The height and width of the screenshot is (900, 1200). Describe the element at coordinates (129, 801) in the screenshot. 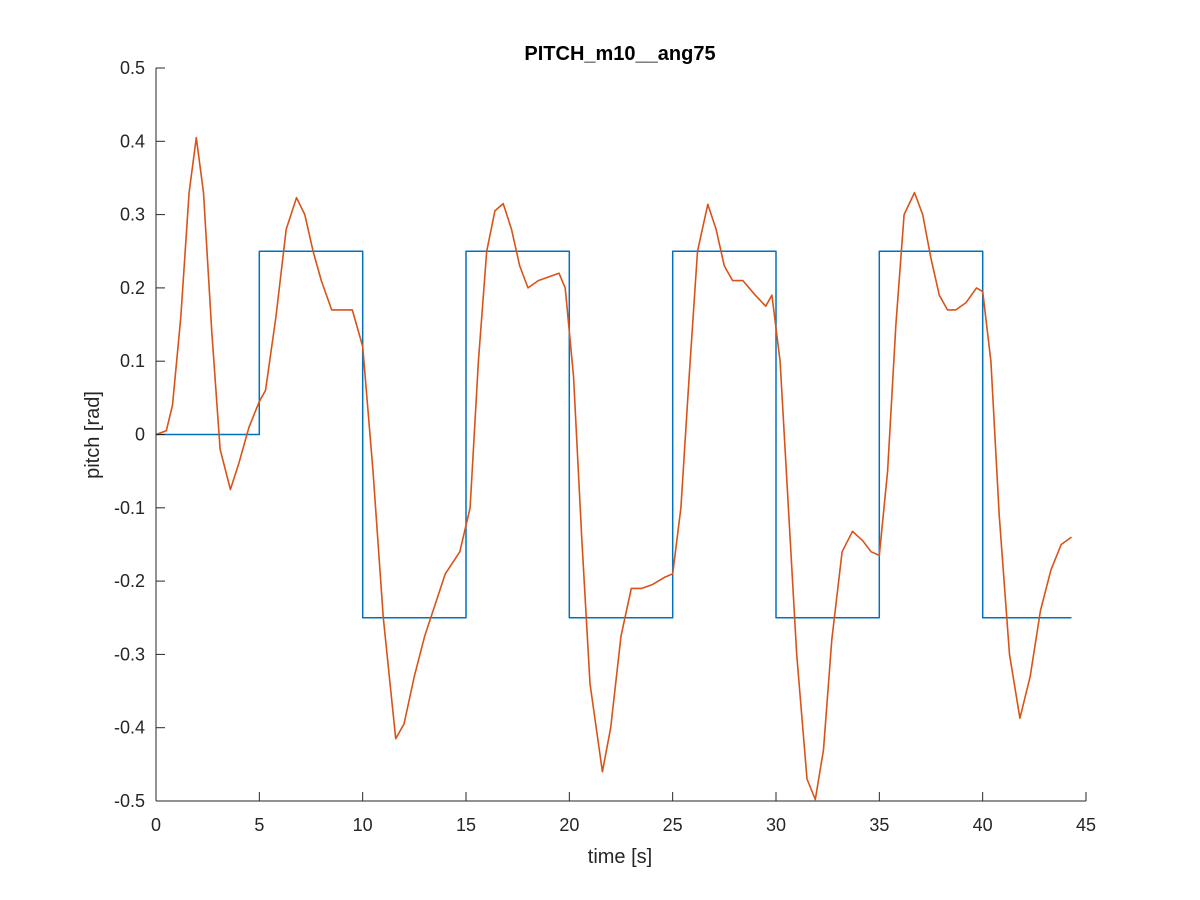

I see `y-tick-label: -0.5` at that location.